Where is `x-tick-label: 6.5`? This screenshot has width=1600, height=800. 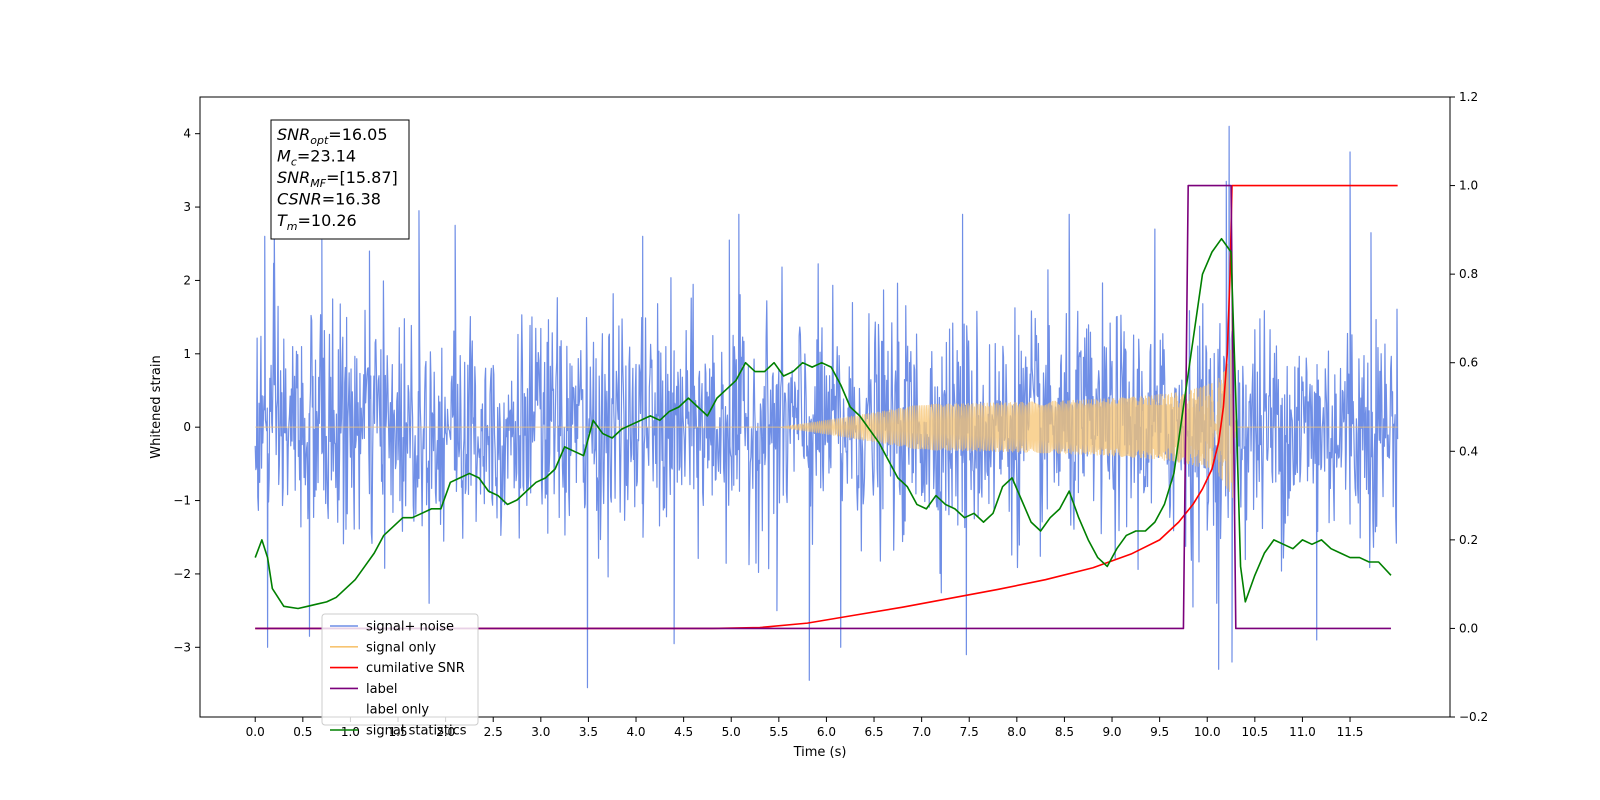 x-tick-label: 6.5 is located at coordinates (873, 732).